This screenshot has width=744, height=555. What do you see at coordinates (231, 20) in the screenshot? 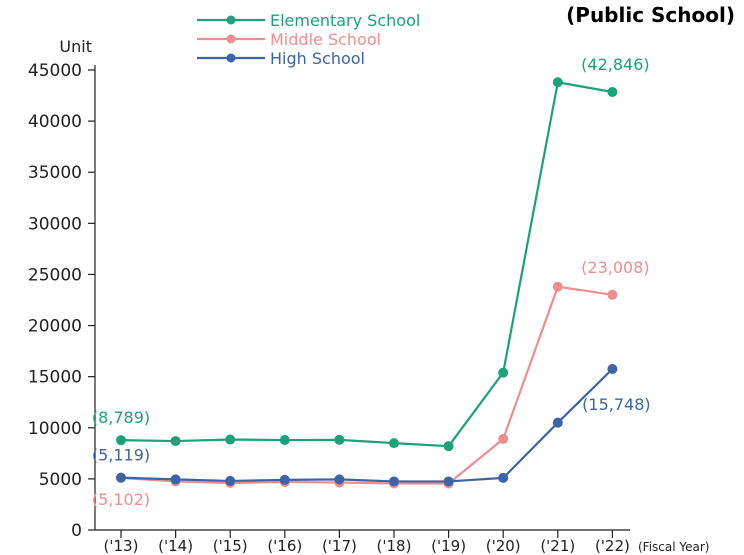
I see `legend-marker-elementary-school` at bounding box center [231, 20].